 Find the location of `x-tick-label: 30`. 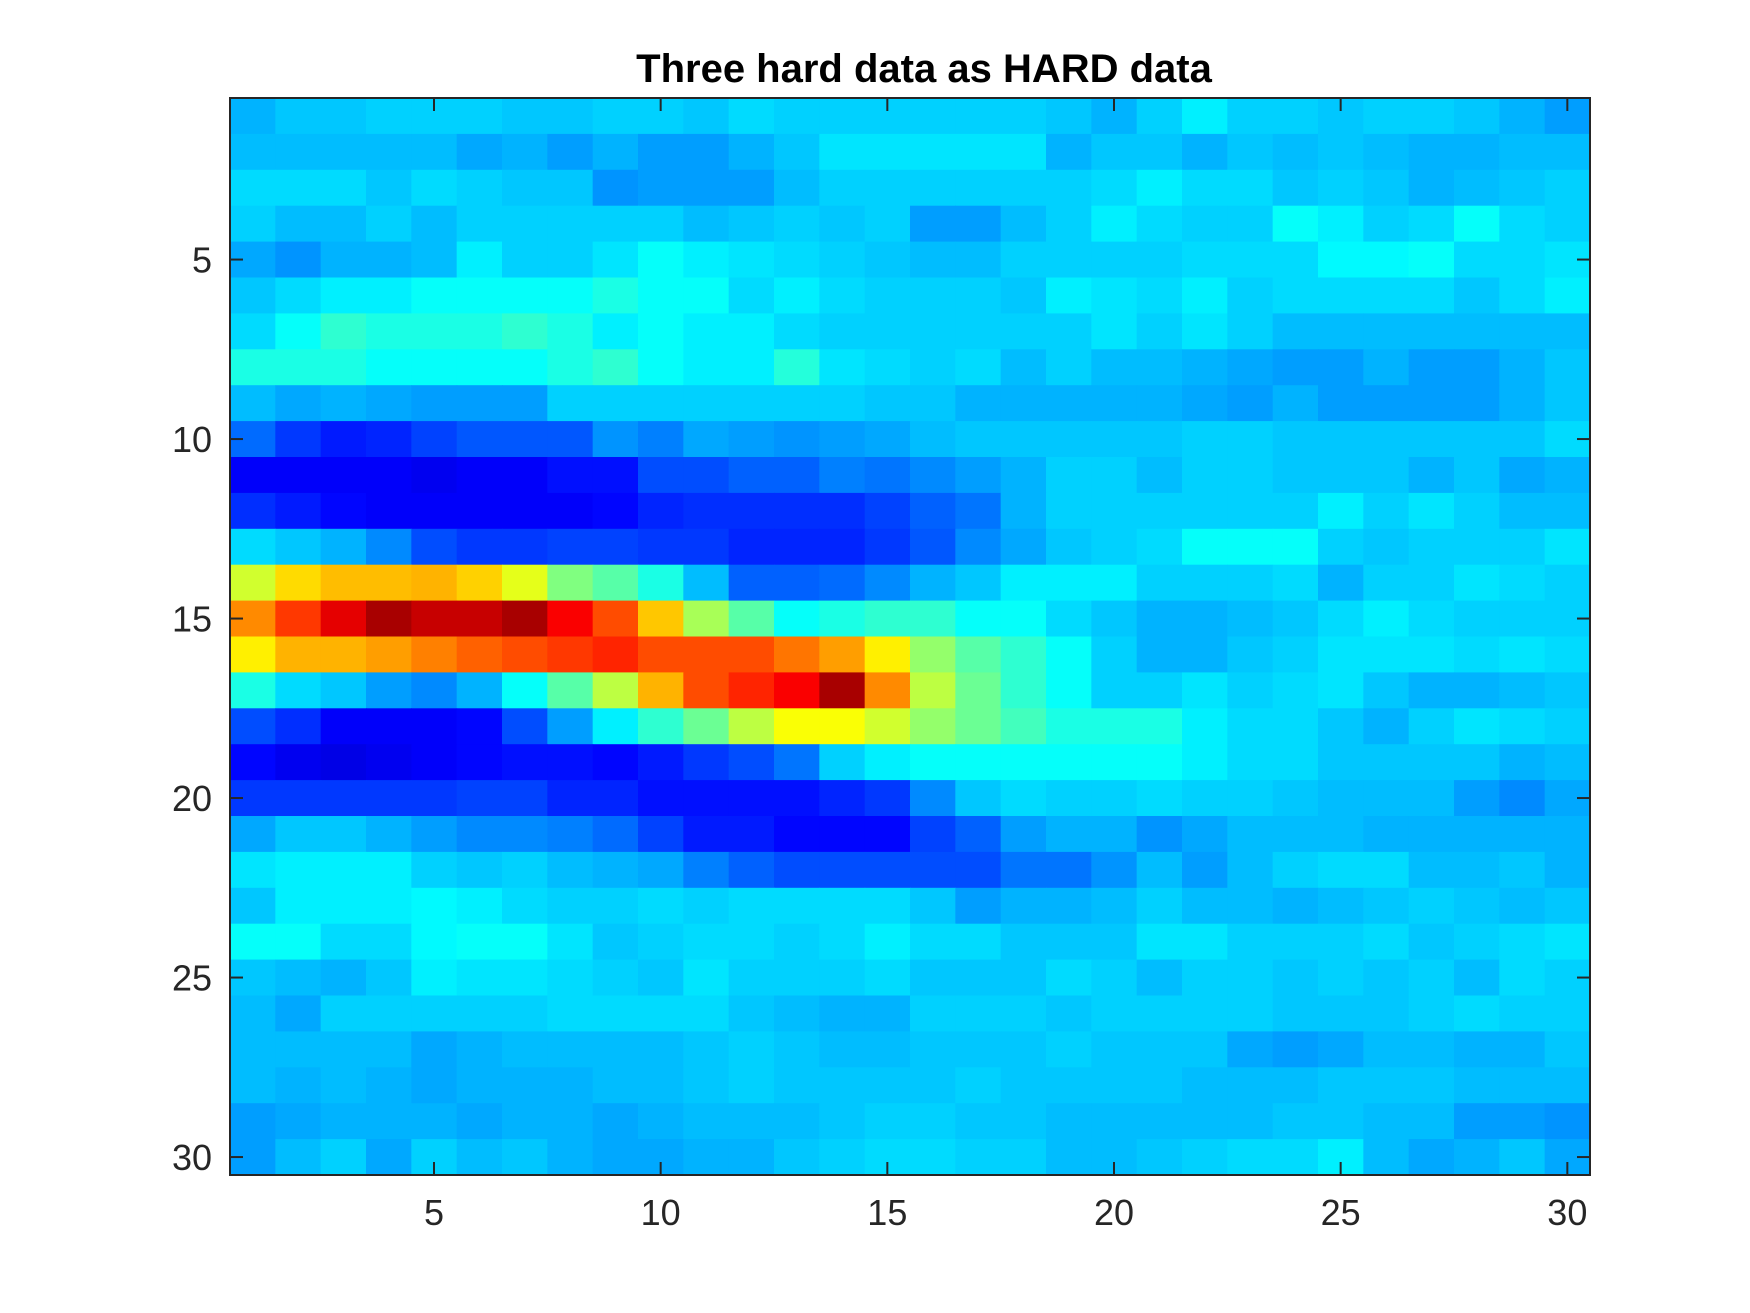

x-tick-label: 30 is located at coordinates (1567, 1212).